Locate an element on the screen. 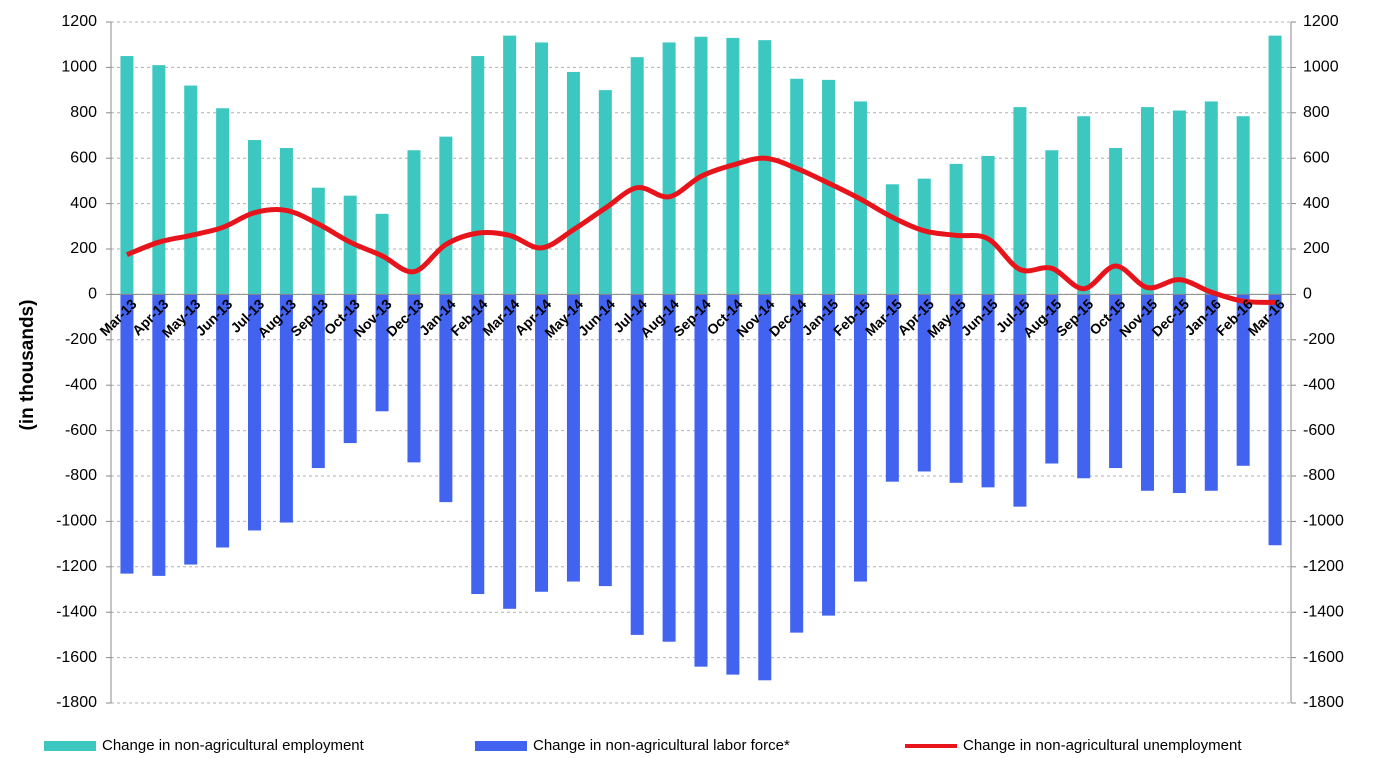 The width and height of the screenshot is (1375, 758). y2-tick-label: -400 is located at coordinates (1319, 384).